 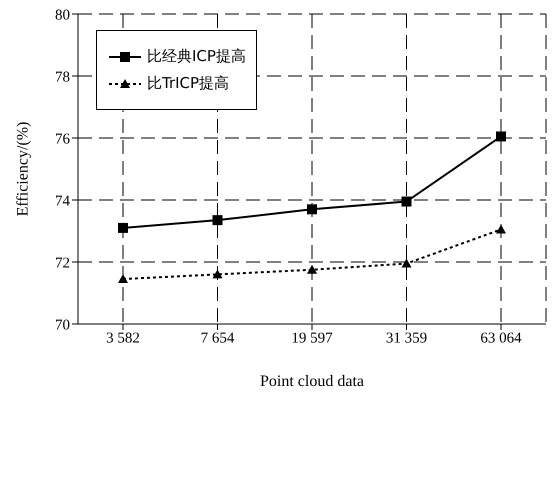 What do you see at coordinates (501, 338) in the screenshot?
I see `x-tick-label: 63 064` at bounding box center [501, 338].